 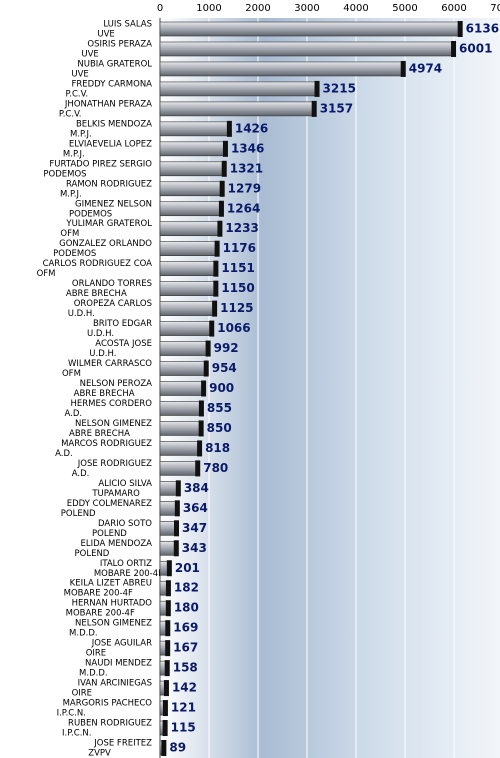 I want to click on category-label: ELIDA MENDOZA, so click(x=117, y=544).